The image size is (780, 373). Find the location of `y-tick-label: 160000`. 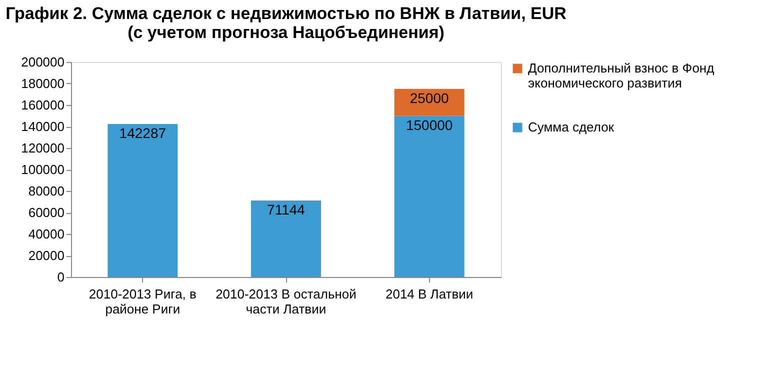

y-tick-label: 160000 is located at coordinates (42, 105).